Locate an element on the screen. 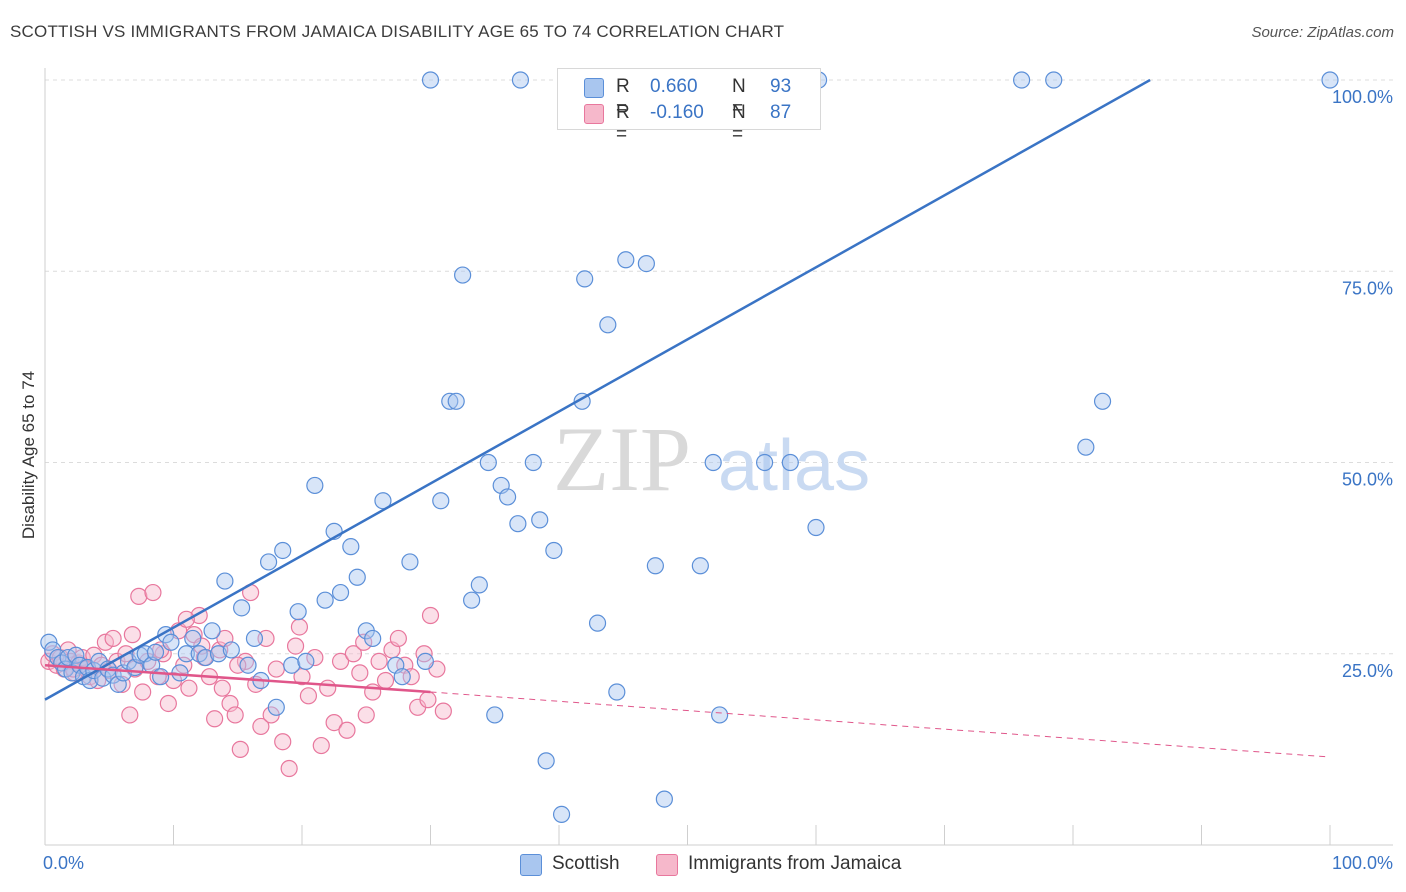 The width and height of the screenshot is (1406, 892). y-tick-label: 75.0% is located at coordinates (1367, 288).